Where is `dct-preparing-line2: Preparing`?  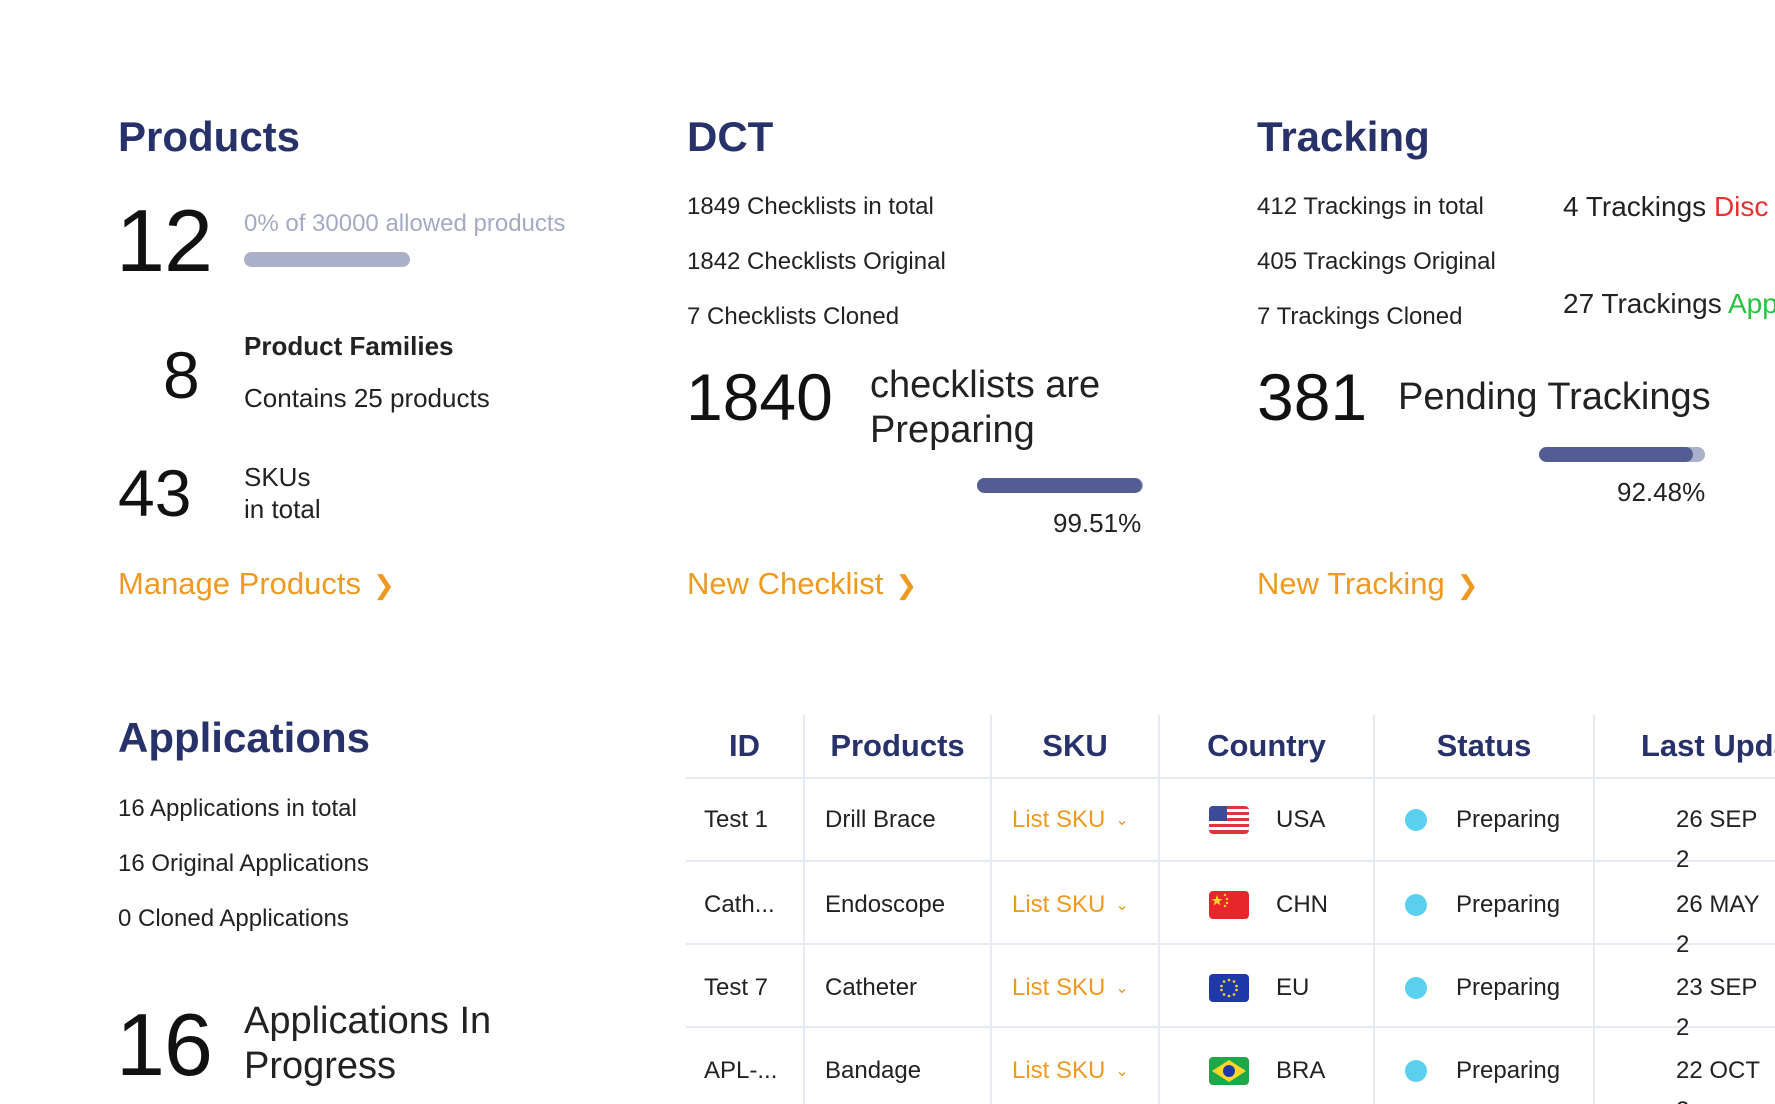 dct-preparing-line2: Preparing is located at coordinates (952, 430).